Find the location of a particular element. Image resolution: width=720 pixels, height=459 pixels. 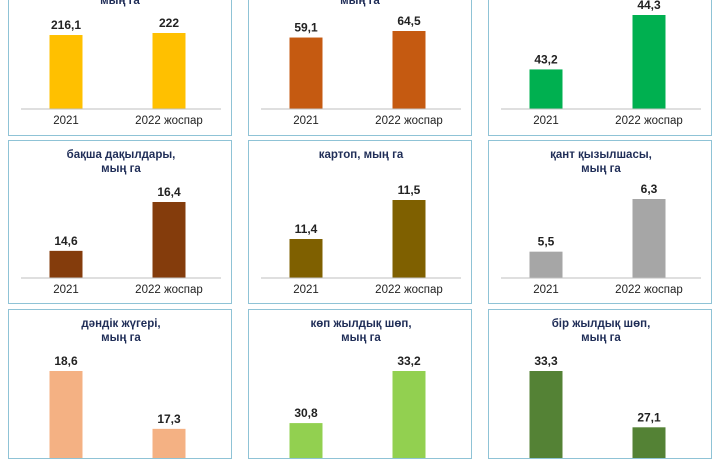

data-label: 222 is located at coordinates (169, 23).